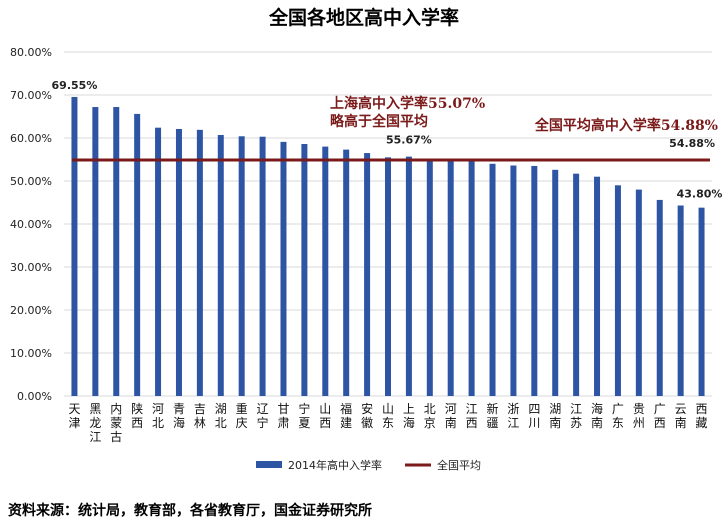 The image size is (728, 522). What do you see at coordinates (618, 416) in the screenshot?
I see `x-tick-label: 广东` at bounding box center [618, 416].